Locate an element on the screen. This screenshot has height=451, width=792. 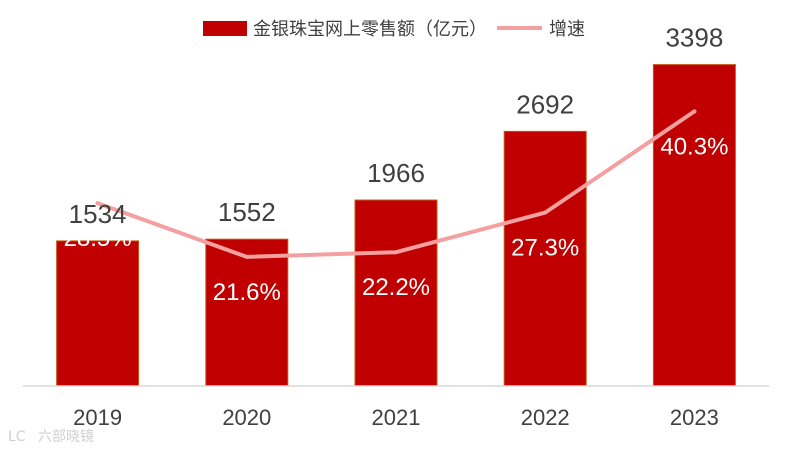
growth-point-2022 is located at coordinates (545, 212).